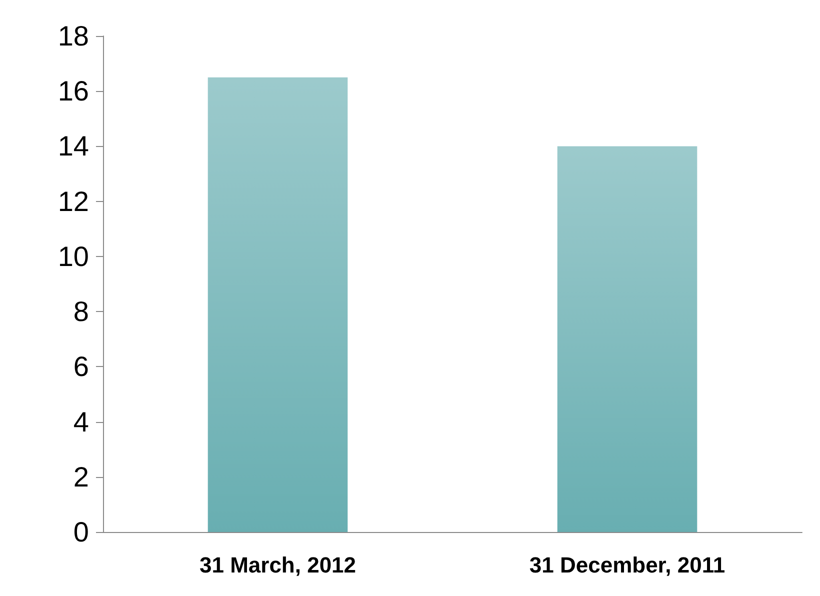  What do you see at coordinates (81, 476) in the screenshot?
I see `y-tick-label: 2` at bounding box center [81, 476].